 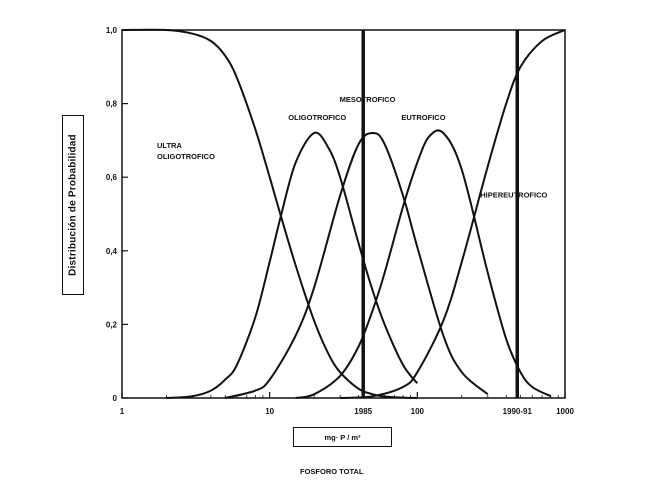 I want to click on y-tick-label-2: 0,4, so click(x=112, y=251).